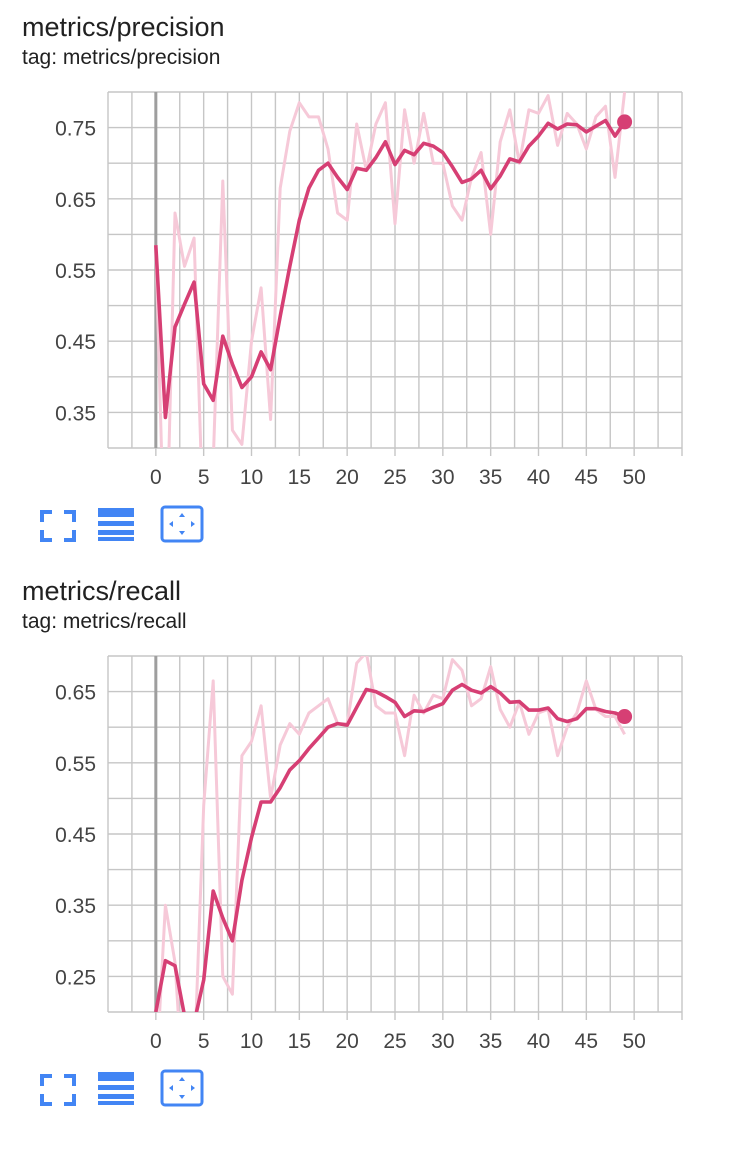 The width and height of the screenshot is (742, 1152). I want to click on y-tick-label: 0.25, so click(75, 977).